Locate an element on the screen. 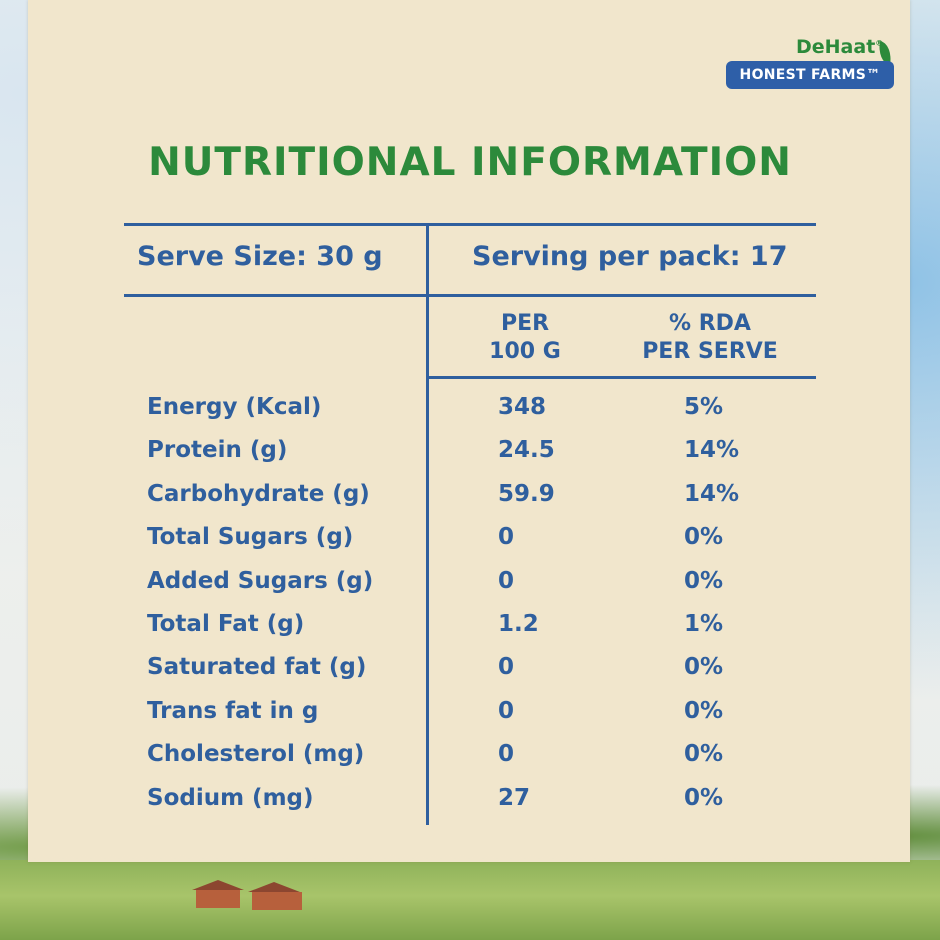 The width and height of the screenshot is (940, 940). table-top-rule is located at coordinates (470, 224).